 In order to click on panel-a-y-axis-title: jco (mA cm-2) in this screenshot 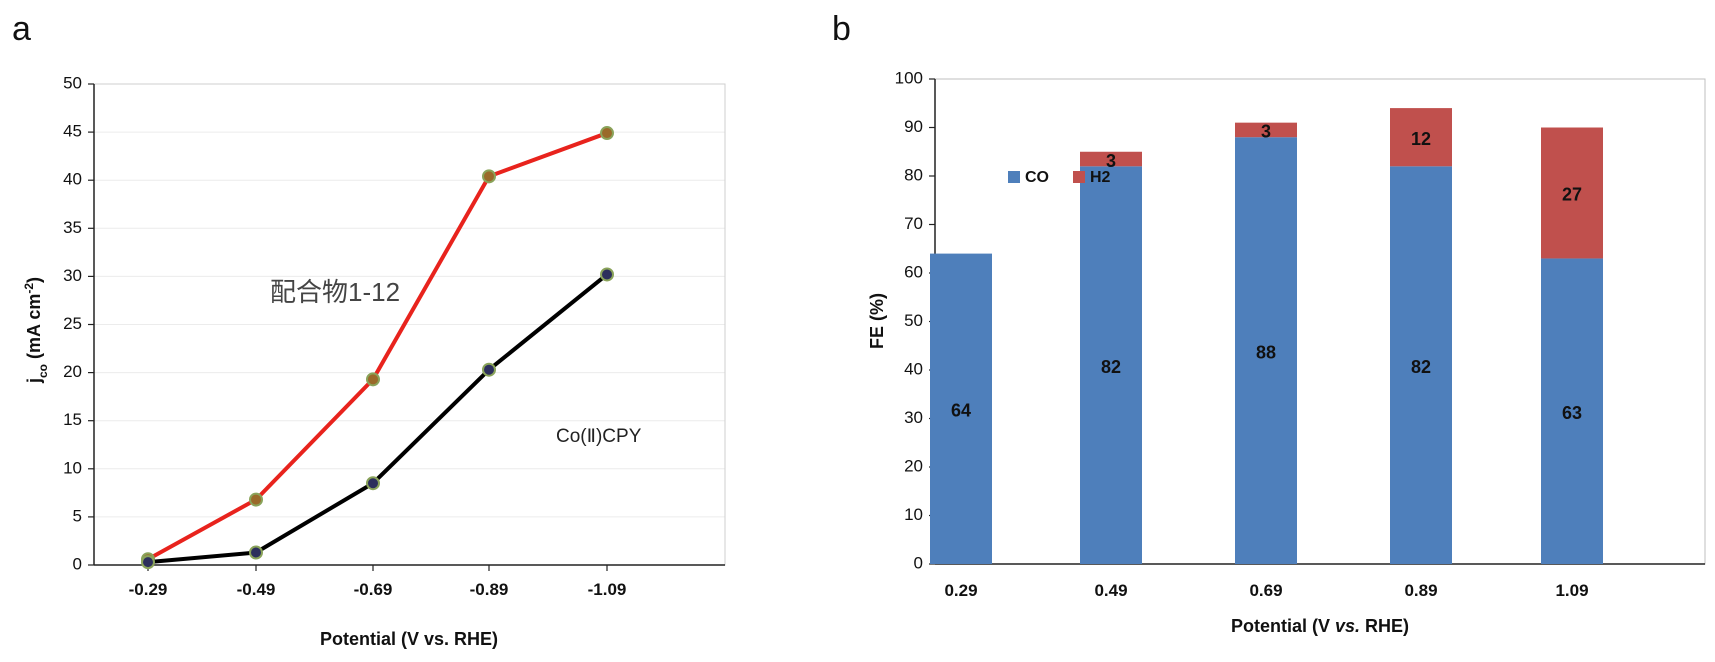, I will do `click(36, 330)`.